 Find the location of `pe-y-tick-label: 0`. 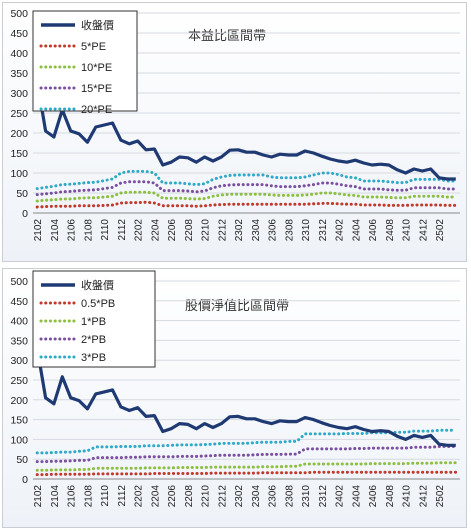

pe-y-tick-label: 0 is located at coordinates (25, 214).